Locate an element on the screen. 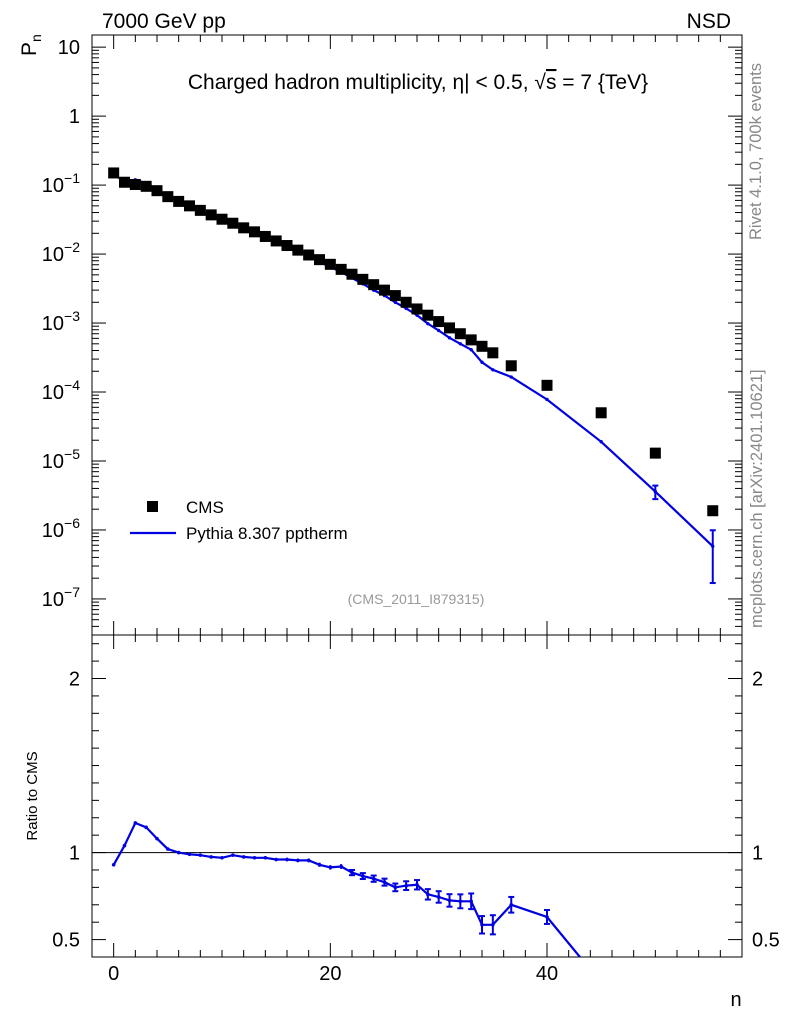 The height and width of the screenshot is (1024, 786). ratio-y-axis-label: Ratio to CMS is located at coordinates (32, 795).